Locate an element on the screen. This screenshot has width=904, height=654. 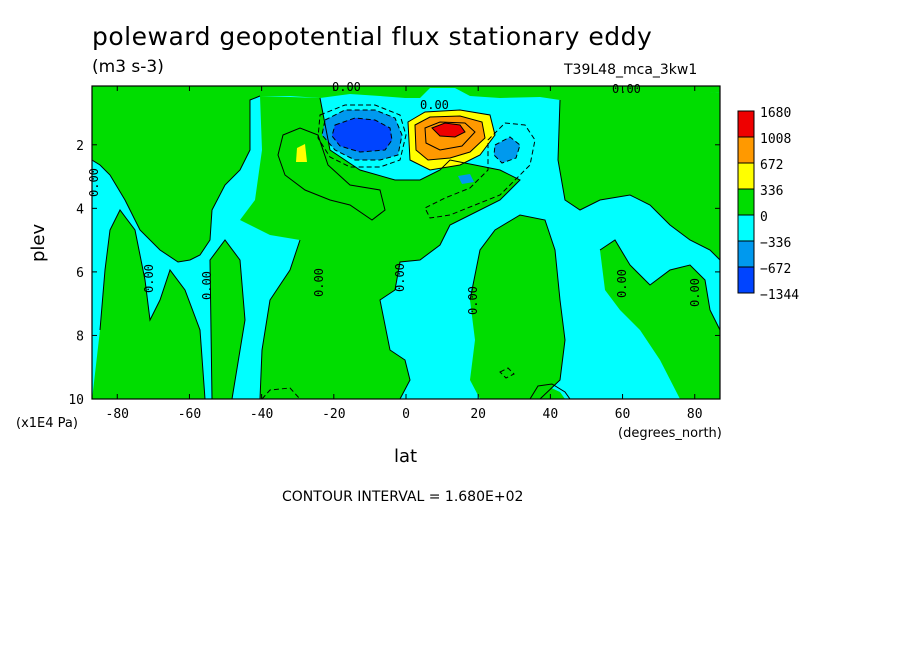
run-label: T39L48_mca_3kw1 is located at coordinates (631, 70).